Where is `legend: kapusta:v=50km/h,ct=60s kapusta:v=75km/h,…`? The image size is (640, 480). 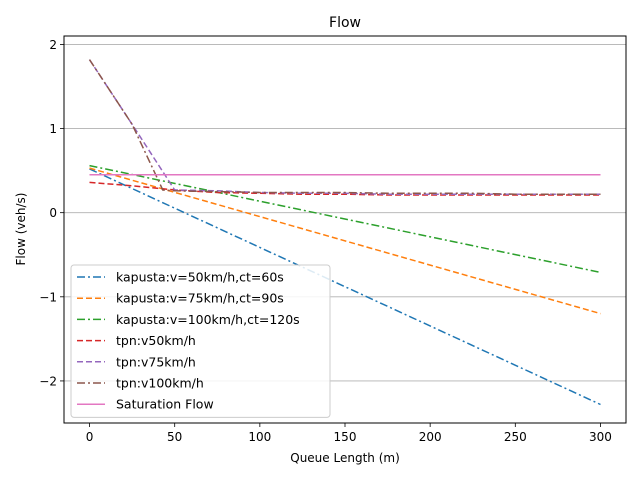 legend: kapusta:v=50km/h,ct=60s kapusta:v=75km/h,… is located at coordinates (200, 341).